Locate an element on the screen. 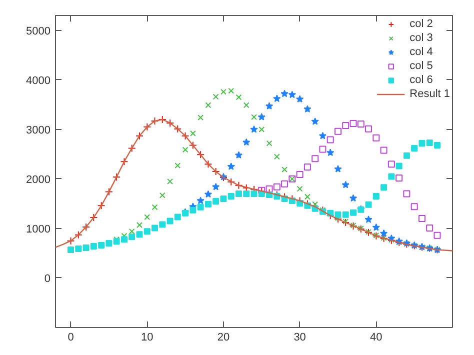 This screenshot has height=355, width=474. x-tick-label: 30 is located at coordinates (300, 338).